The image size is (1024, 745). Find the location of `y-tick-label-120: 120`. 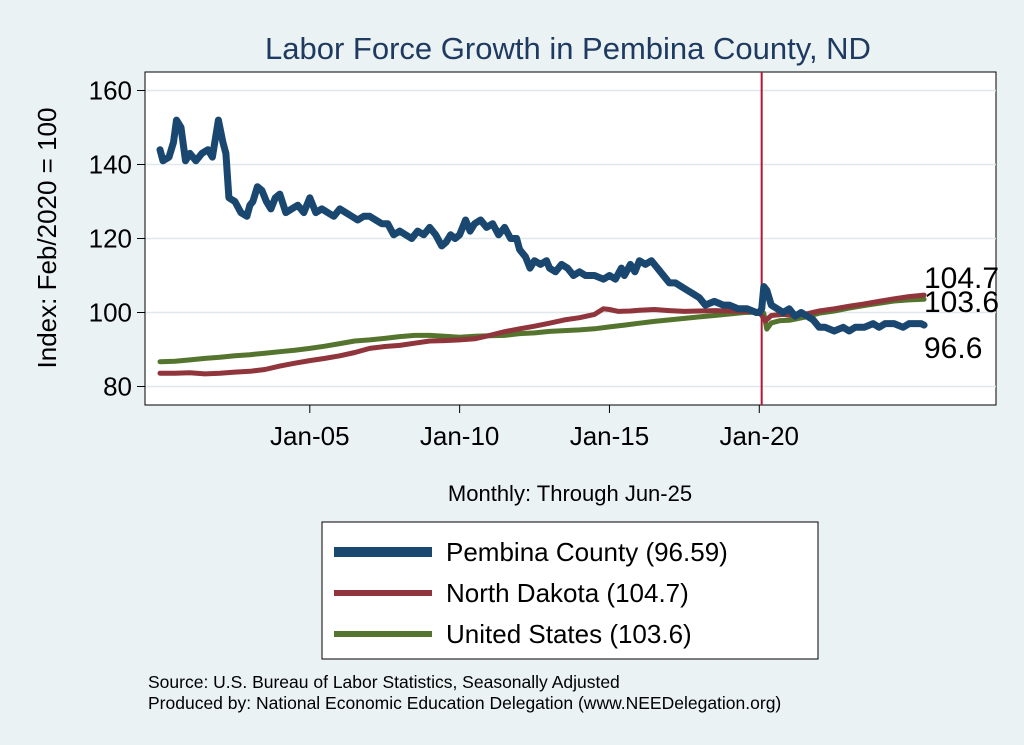

y-tick-label-120: 120 is located at coordinates (110, 239).